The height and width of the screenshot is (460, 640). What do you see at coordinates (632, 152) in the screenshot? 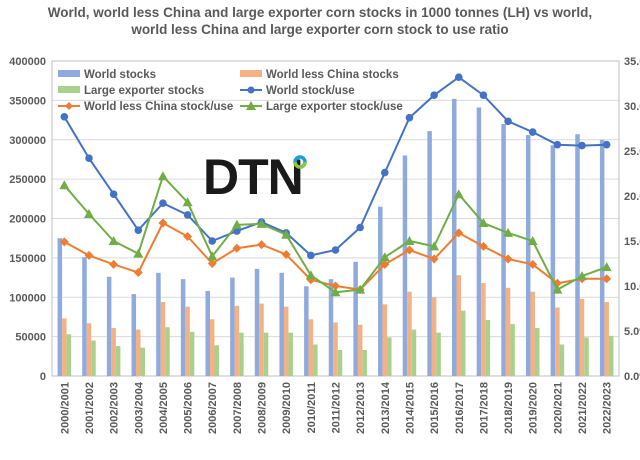
I see `right-tick-label: 25.0%` at bounding box center [632, 152].